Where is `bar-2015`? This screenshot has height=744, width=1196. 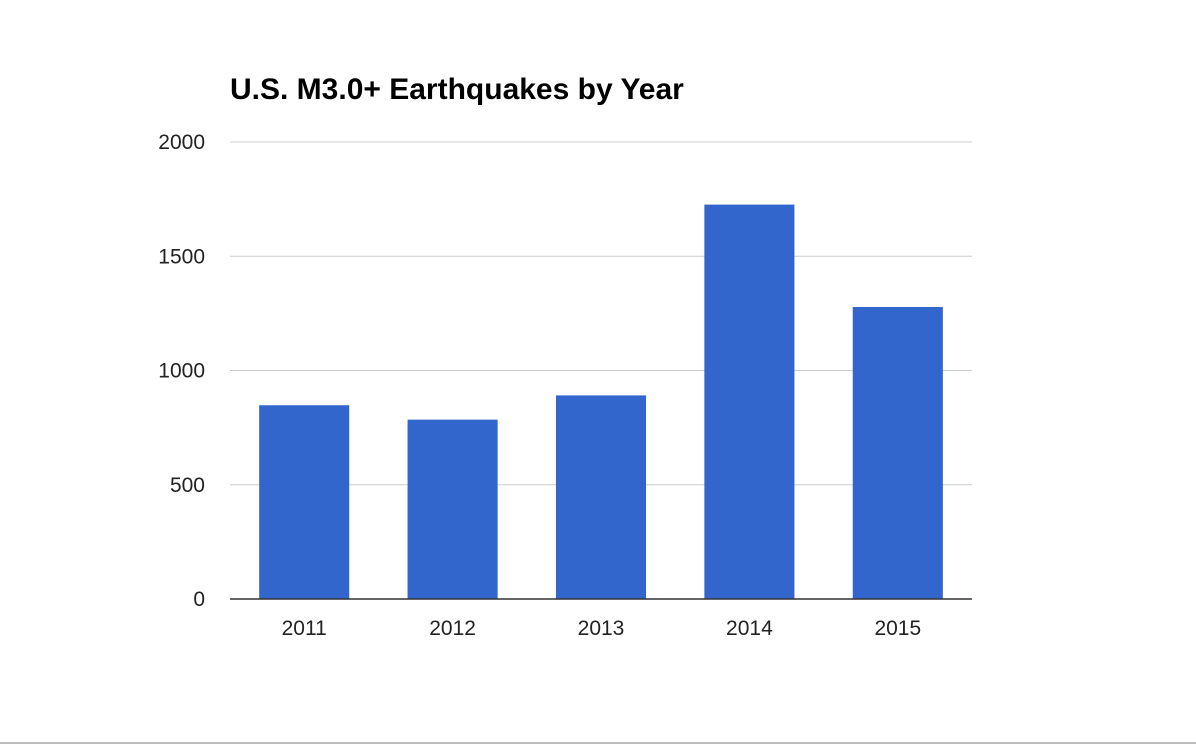
bar-2015 is located at coordinates (897, 452).